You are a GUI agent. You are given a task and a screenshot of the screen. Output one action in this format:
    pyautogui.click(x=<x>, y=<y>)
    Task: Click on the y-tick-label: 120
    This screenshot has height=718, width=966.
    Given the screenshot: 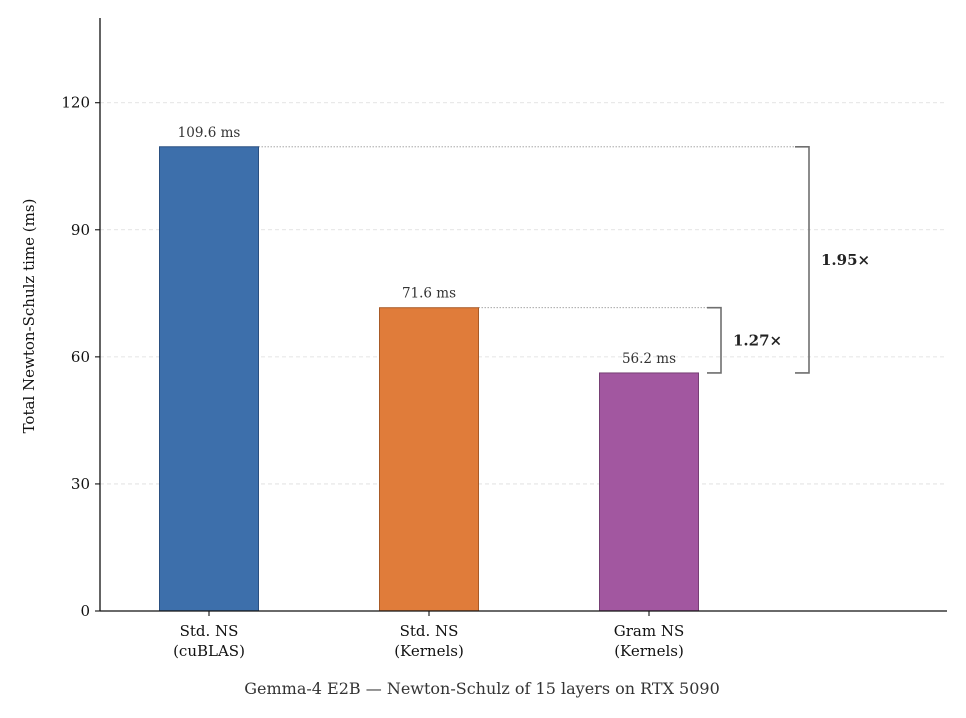 What is the action you would take?
    pyautogui.click(x=75, y=103)
    